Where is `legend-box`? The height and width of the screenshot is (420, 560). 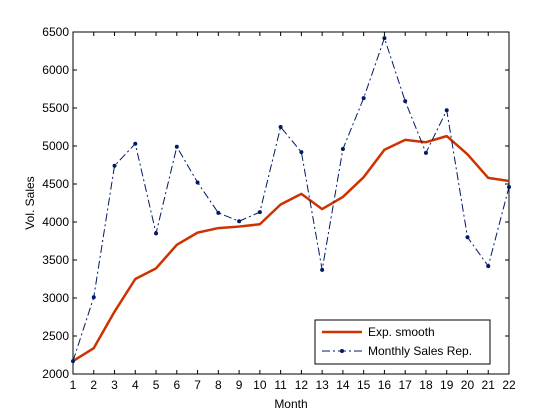
legend-box is located at coordinates (402, 342).